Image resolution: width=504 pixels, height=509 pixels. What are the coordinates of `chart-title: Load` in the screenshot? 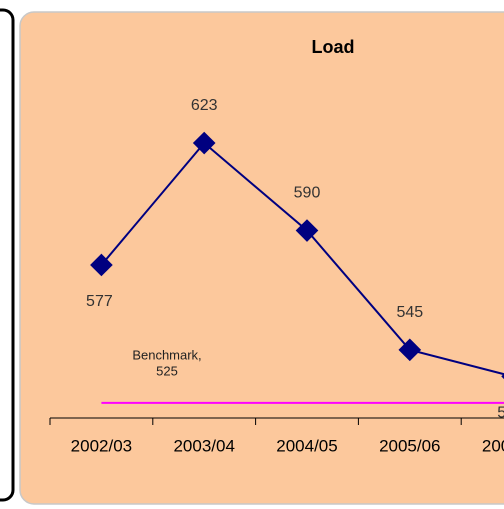 It's located at (333, 47).